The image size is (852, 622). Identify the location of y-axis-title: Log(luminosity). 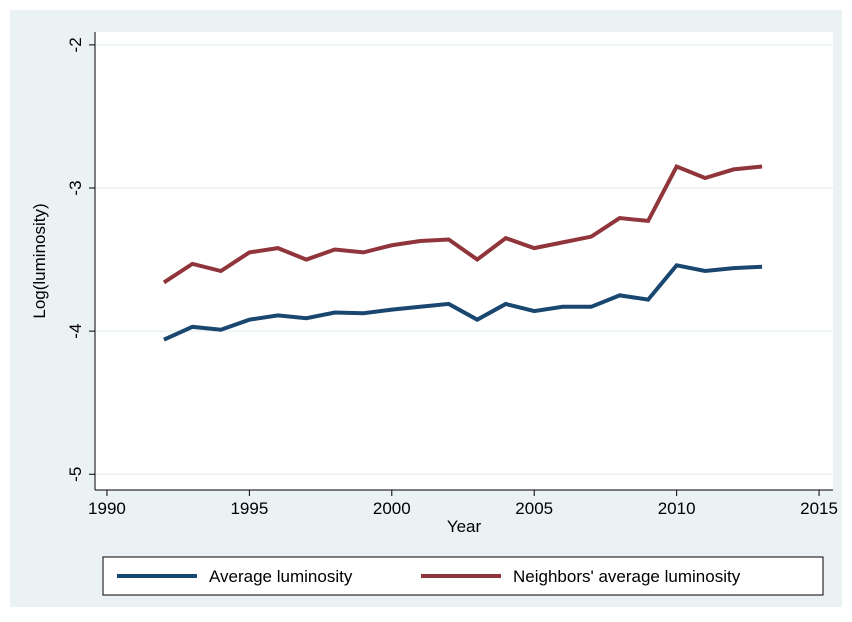
(39, 260).